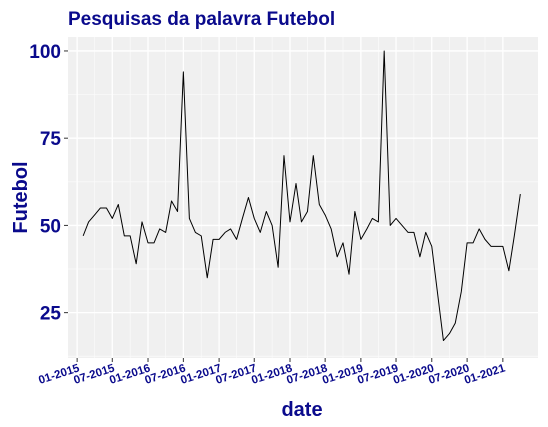  Describe the element at coordinates (51, 139) in the screenshot. I see `y-tick-label: 75` at that location.